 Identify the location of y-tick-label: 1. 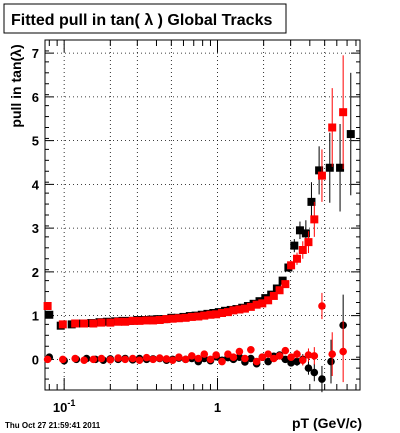
(35, 316).